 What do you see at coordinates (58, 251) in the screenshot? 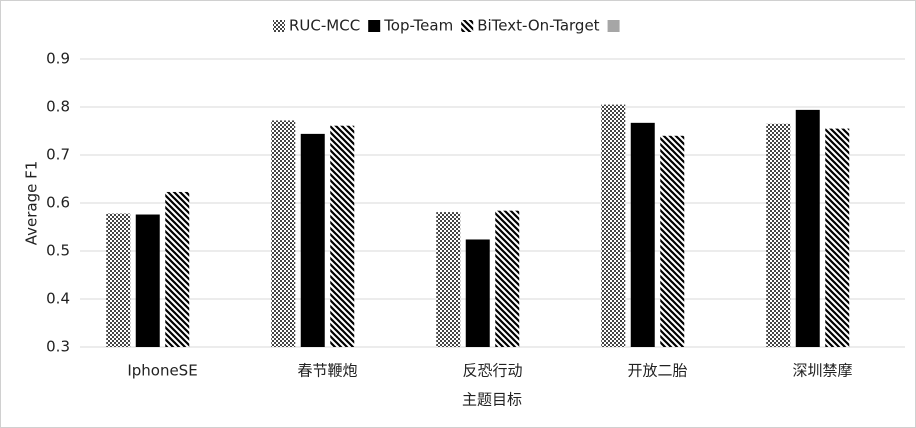
I see `y-tick-label: 0.5` at bounding box center [58, 251].